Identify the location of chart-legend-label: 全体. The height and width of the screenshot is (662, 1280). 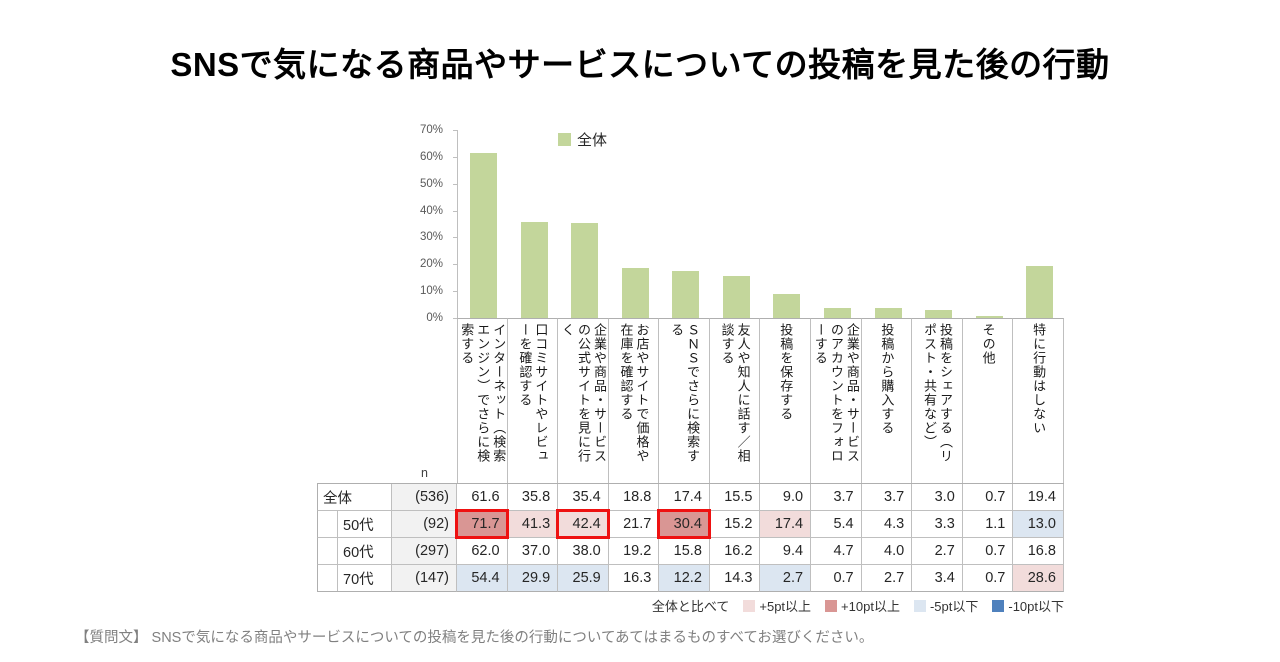
(592, 140).